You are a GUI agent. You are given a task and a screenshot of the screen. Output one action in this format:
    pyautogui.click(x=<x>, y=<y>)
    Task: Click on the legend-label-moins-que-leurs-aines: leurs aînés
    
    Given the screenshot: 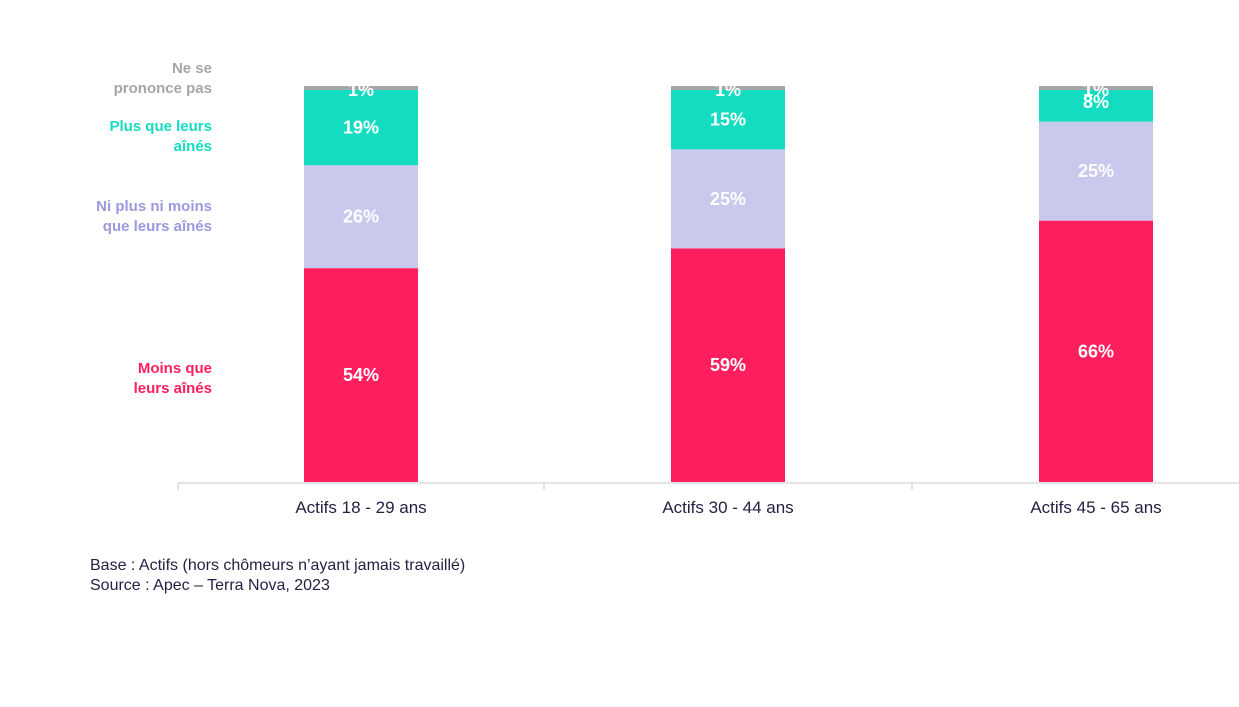 What is the action you would take?
    pyautogui.click(x=173, y=388)
    